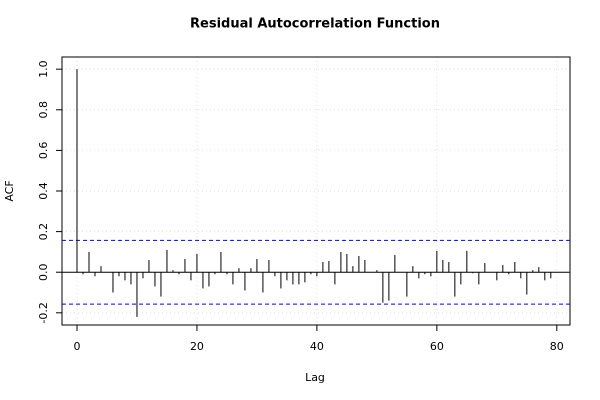 This screenshot has width=600, height=400. Describe the element at coordinates (43, 191) in the screenshot. I see `y-tick-label: 0.4` at that location.